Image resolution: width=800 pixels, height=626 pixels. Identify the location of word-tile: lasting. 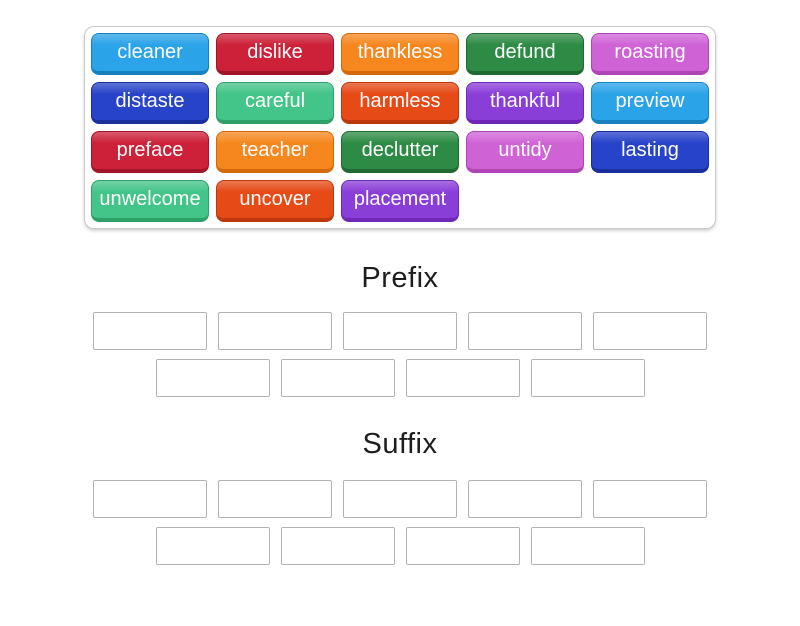
(650, 152).